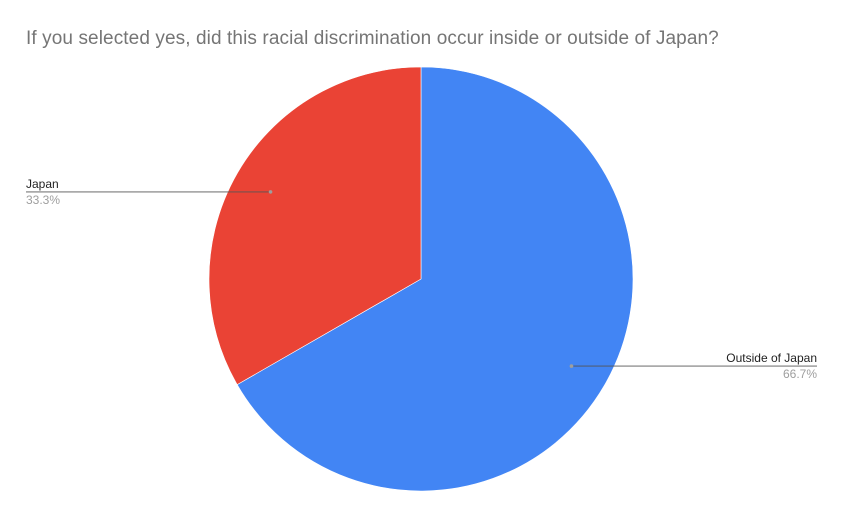 This screenshot has height=518, width=843. I want to click on slice-percent-japan: 33.3%, so click(43, 200).